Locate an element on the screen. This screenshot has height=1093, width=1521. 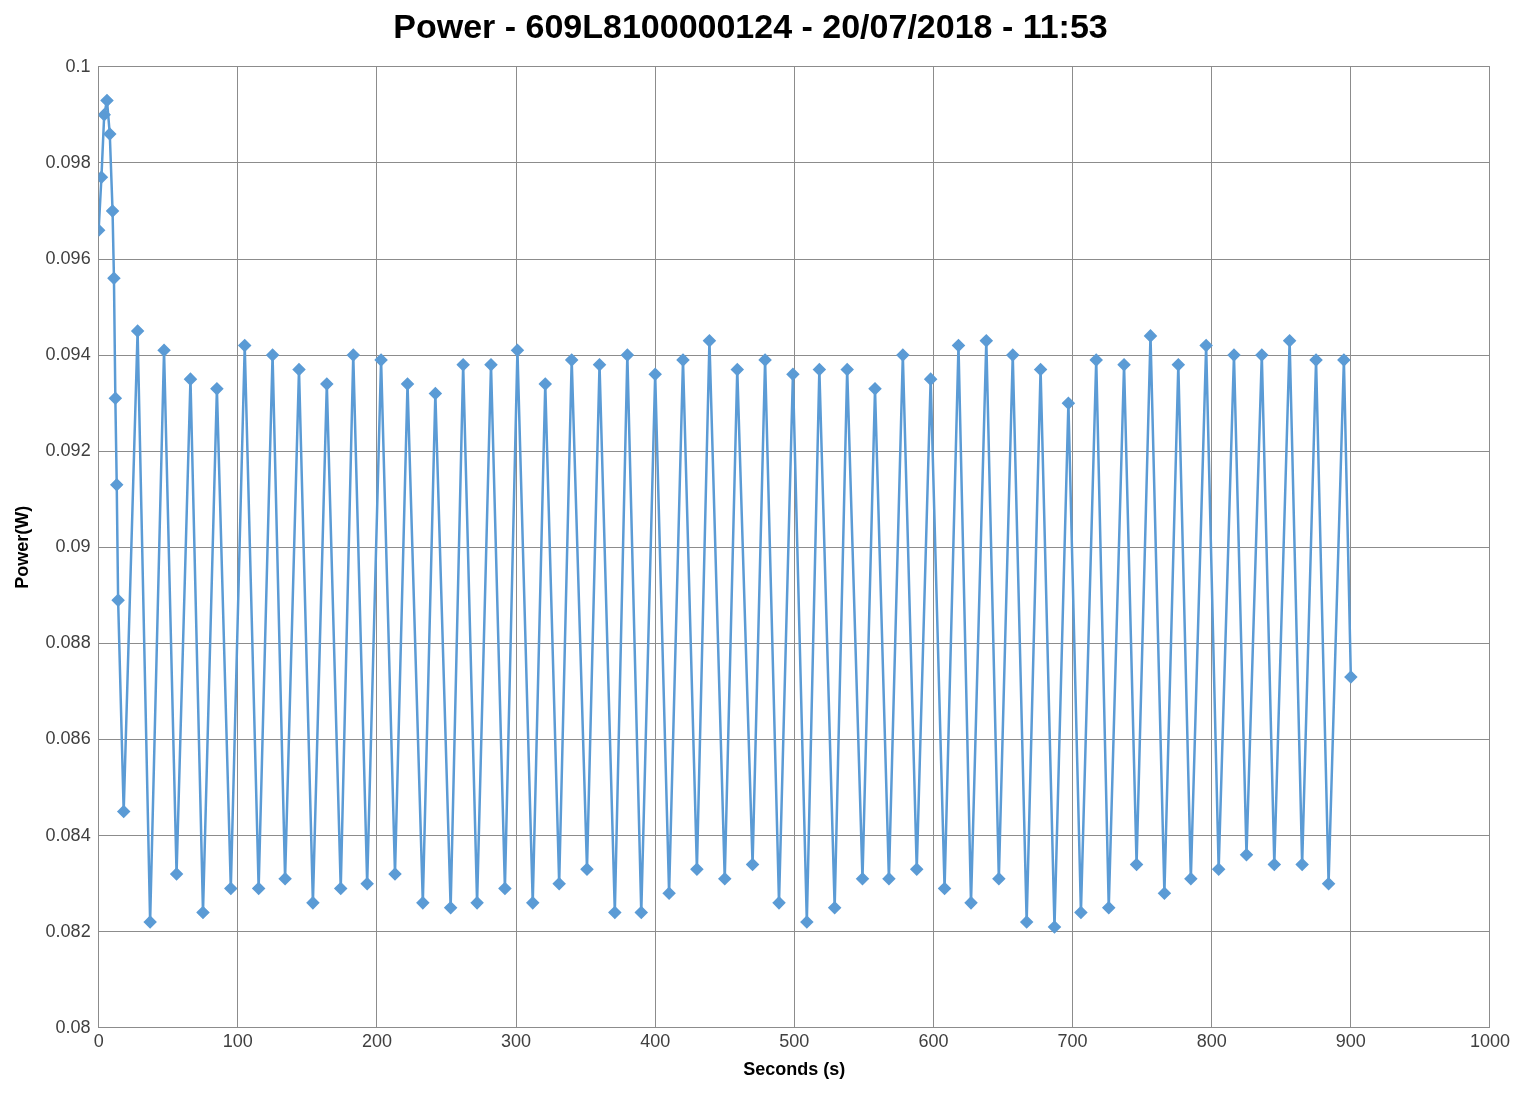
y-tick-label: 0.088 is located at coordinates (68, 642).